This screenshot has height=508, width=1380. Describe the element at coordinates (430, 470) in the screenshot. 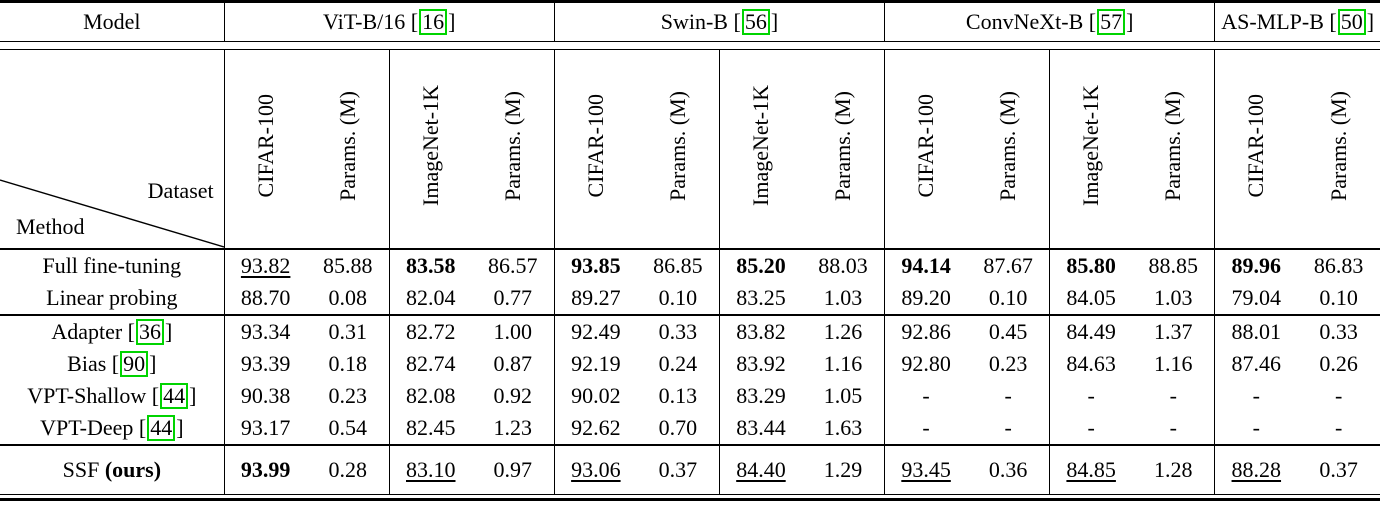

I see `metric-cell: 83.10` at that location.